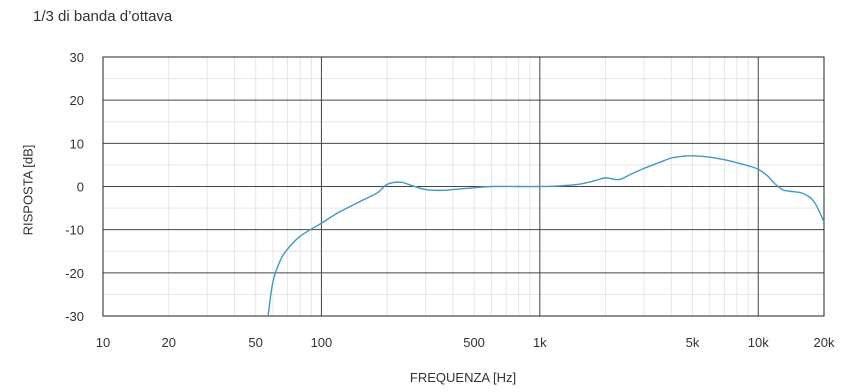 The height and width of the screenshot is (392, 855). Describe the element at coordinates (80, 187) in the screenshot. I see `y-tick-label: 0` at that location.